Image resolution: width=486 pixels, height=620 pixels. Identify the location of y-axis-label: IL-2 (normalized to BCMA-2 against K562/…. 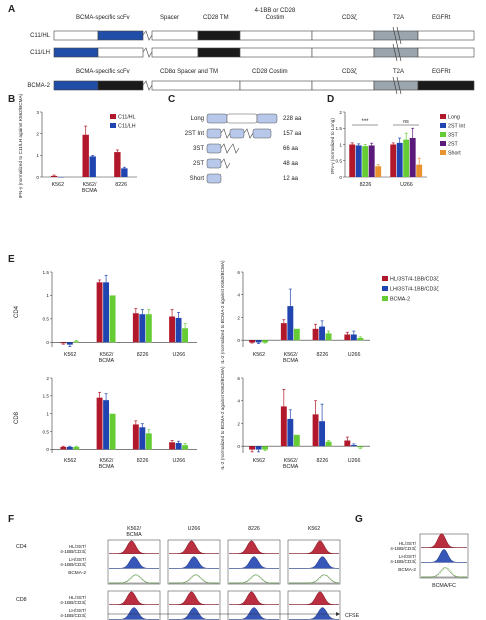
(222, 418).